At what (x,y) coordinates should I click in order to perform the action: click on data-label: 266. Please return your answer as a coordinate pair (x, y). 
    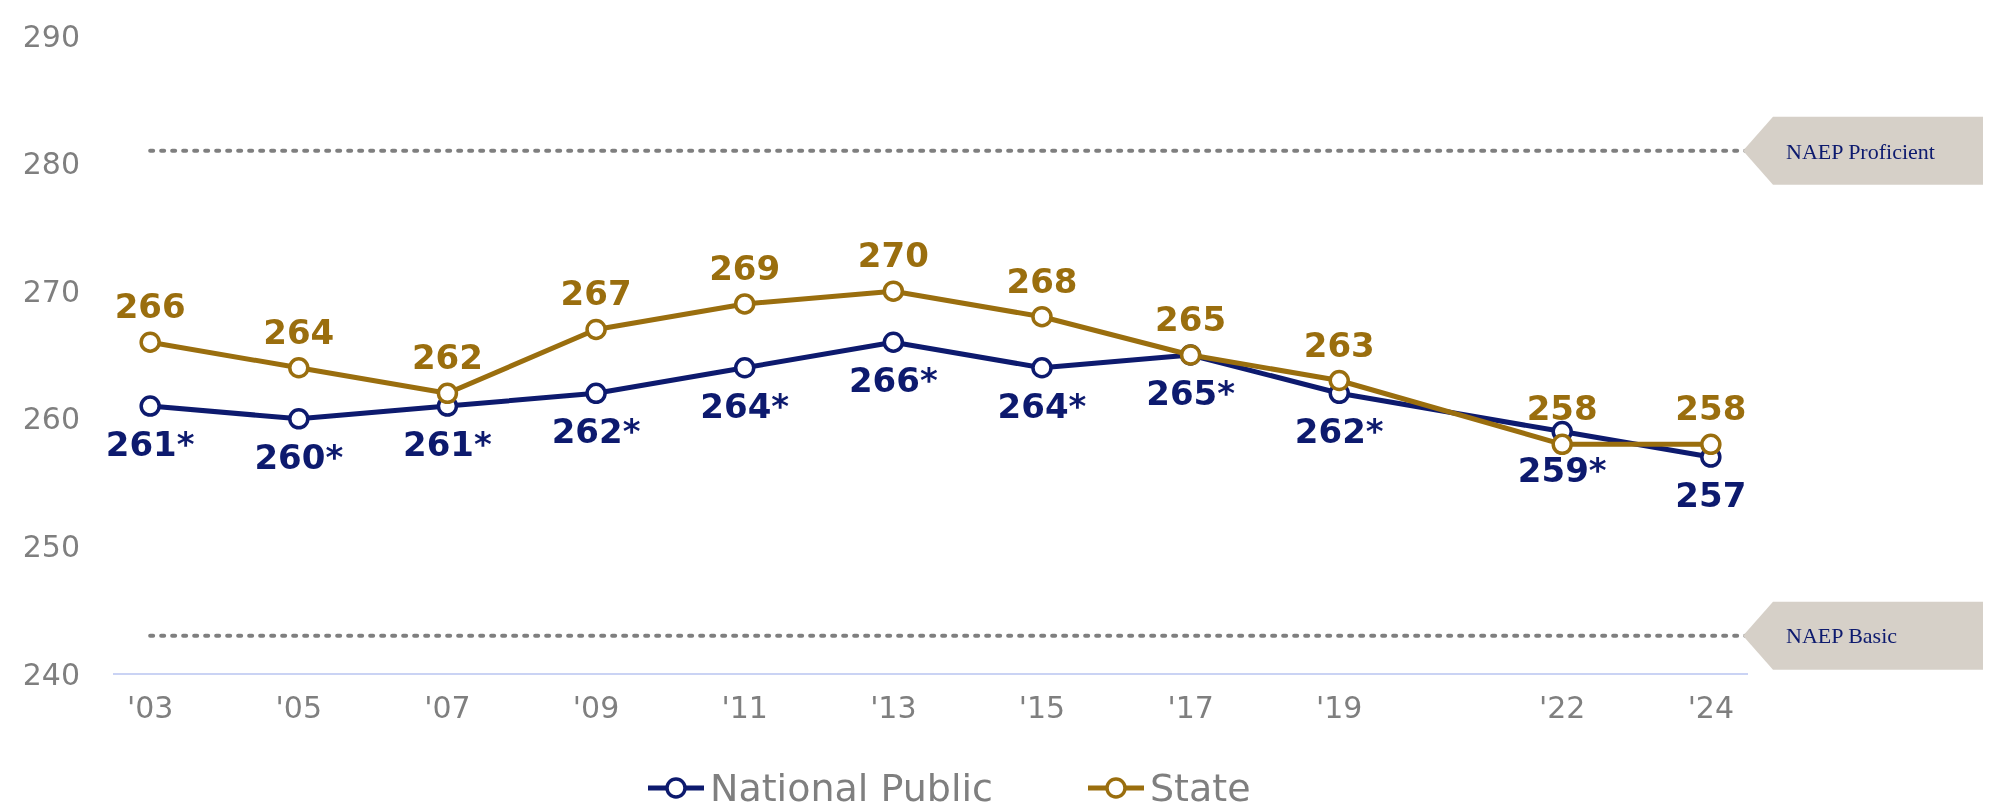
    Looking at the image, I should click on (150, 306).